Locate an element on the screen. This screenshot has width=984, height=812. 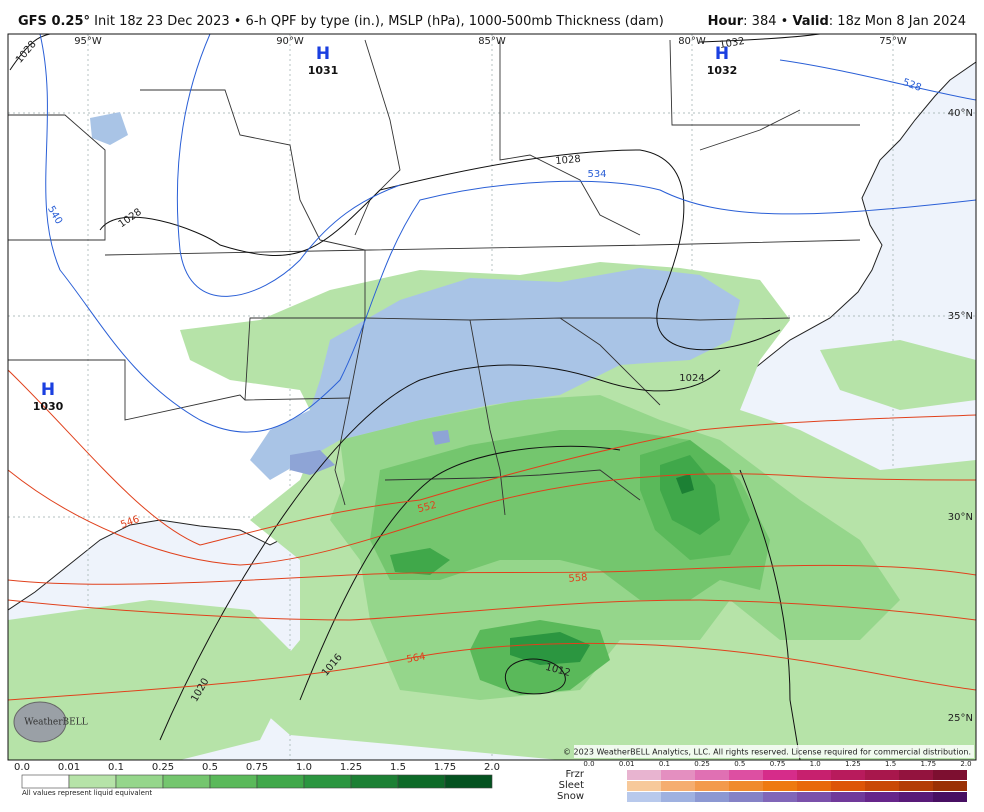
ptype-label: 0.5 is located at coordinates (739, 764).